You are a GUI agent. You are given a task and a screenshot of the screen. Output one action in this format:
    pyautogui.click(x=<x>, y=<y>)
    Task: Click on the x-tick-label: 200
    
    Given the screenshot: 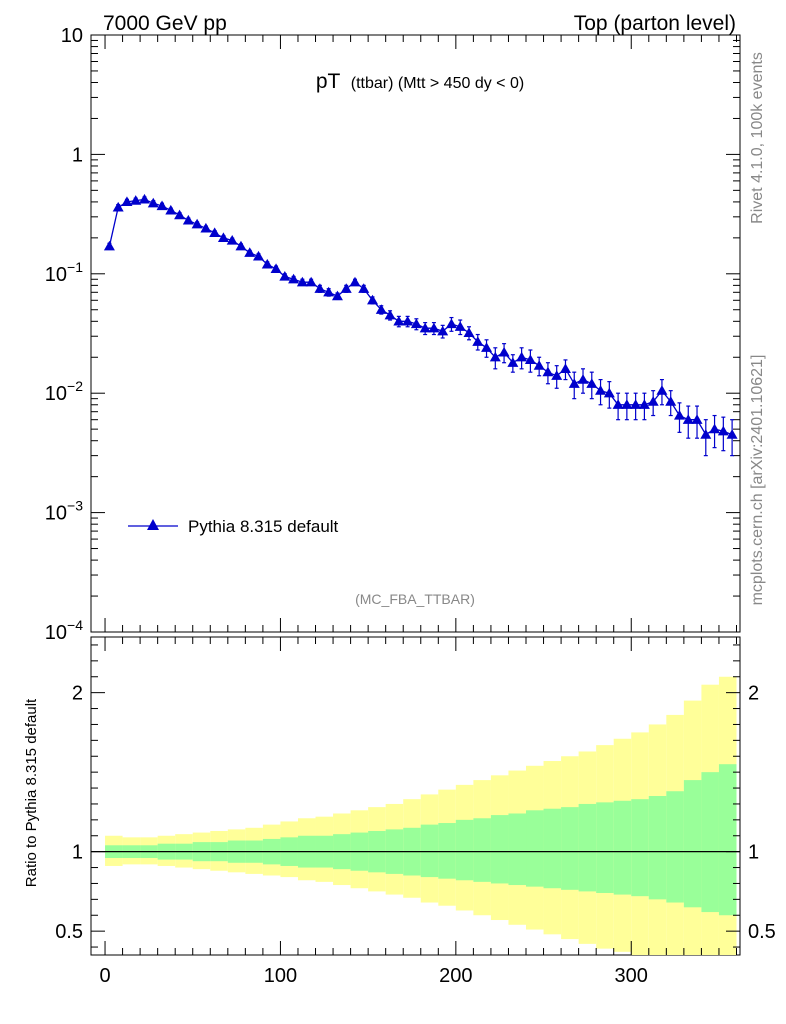 What is the action you would take?
    pyautogui.click(x=455, y=976)
    